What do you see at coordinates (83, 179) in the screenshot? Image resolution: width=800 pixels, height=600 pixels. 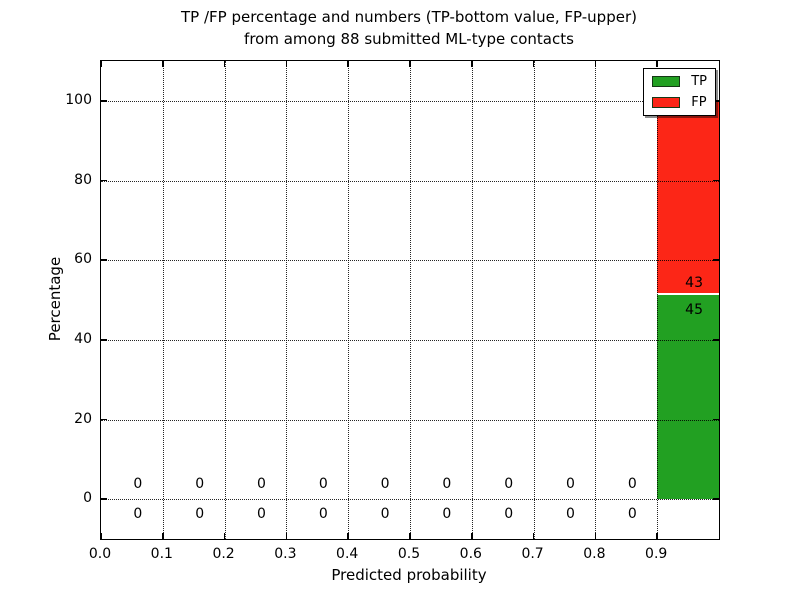 I see `y-tick-label: 80` at bounding box center [83, 179].